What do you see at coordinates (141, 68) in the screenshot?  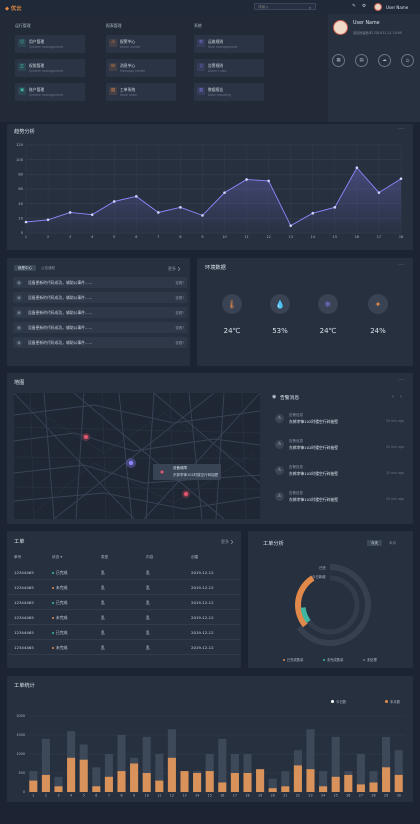 I see `menu-item-message: ✉ 消息中心 Message center` at bounding box center [141, 68].